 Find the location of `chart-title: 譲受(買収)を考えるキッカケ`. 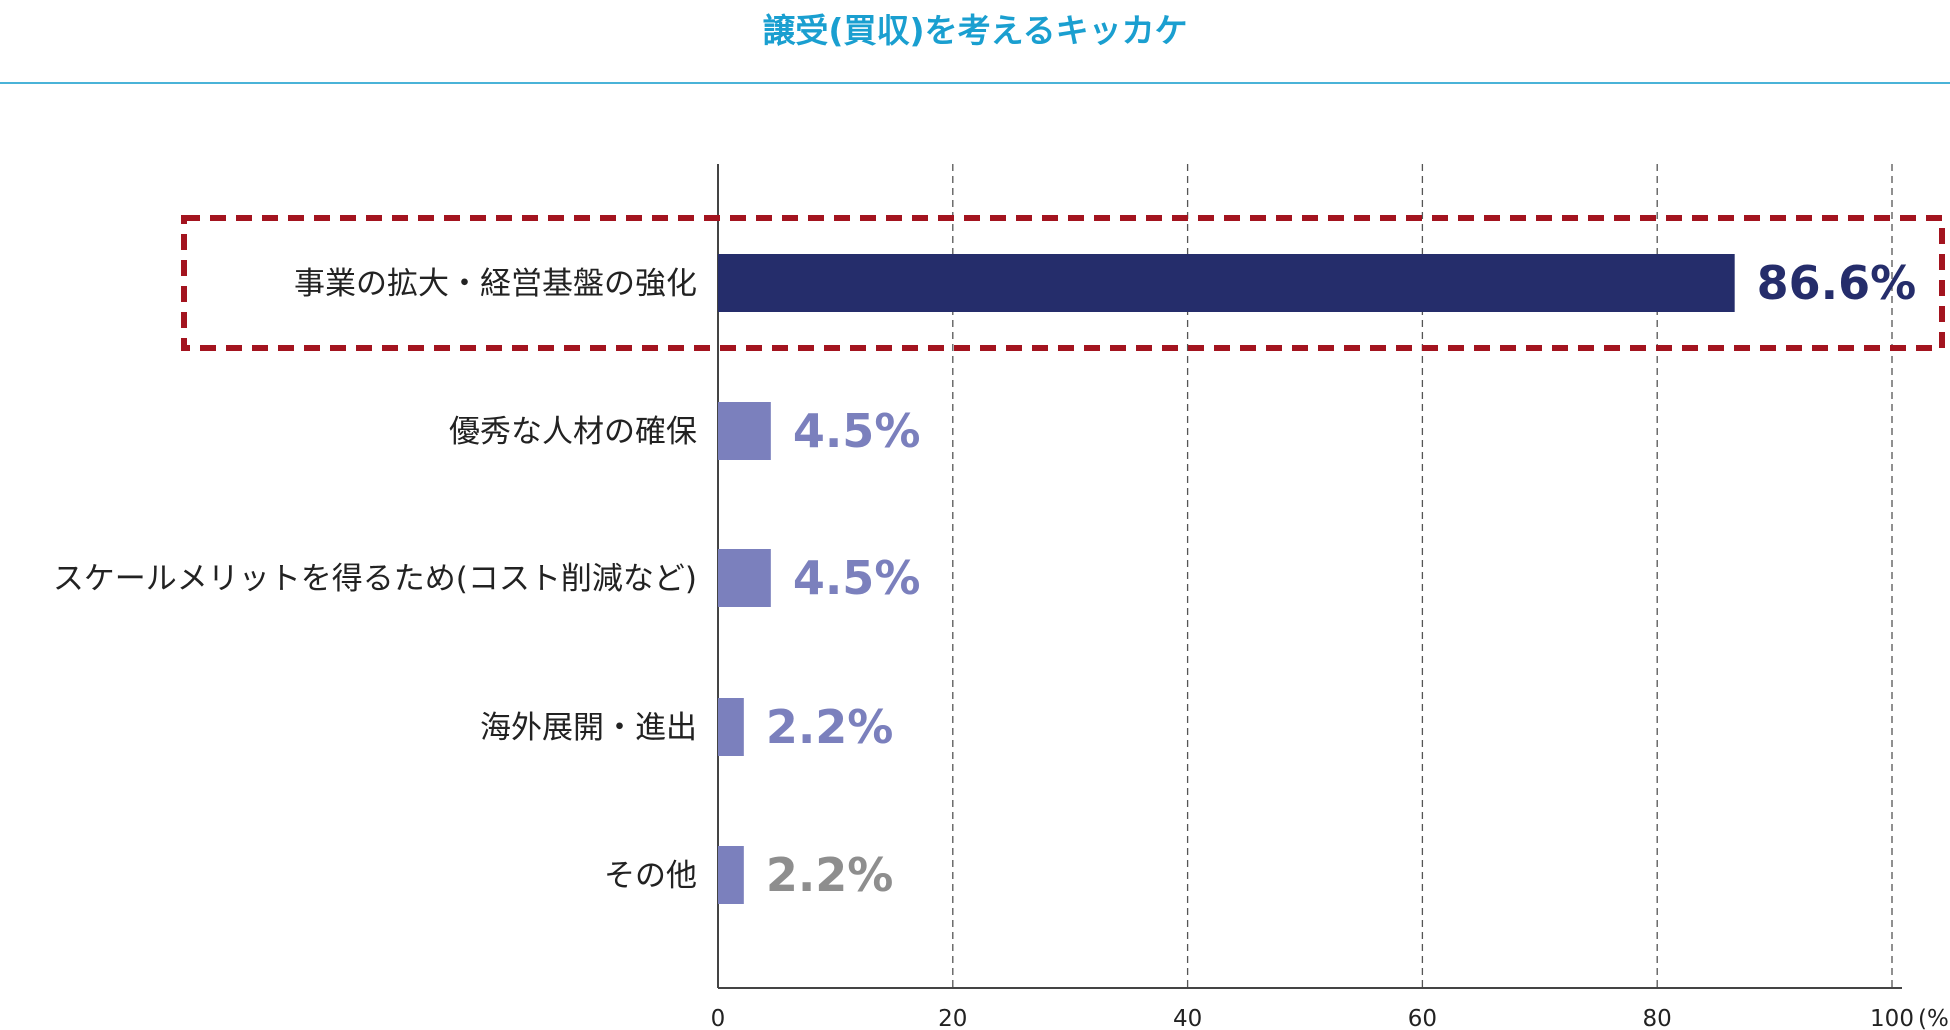

chart-title: 譲受(買収)を考えるキッカケ is located at coordinates (975, 30).